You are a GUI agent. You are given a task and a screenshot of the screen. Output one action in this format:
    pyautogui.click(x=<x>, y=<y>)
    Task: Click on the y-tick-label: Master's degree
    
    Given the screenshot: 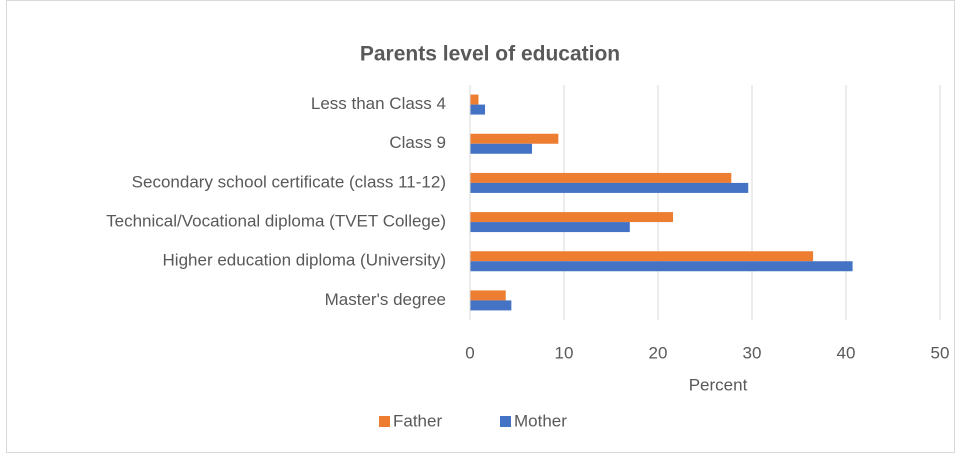 What is the action you would take?
    pyautogui.click(x=385, y=299)
    